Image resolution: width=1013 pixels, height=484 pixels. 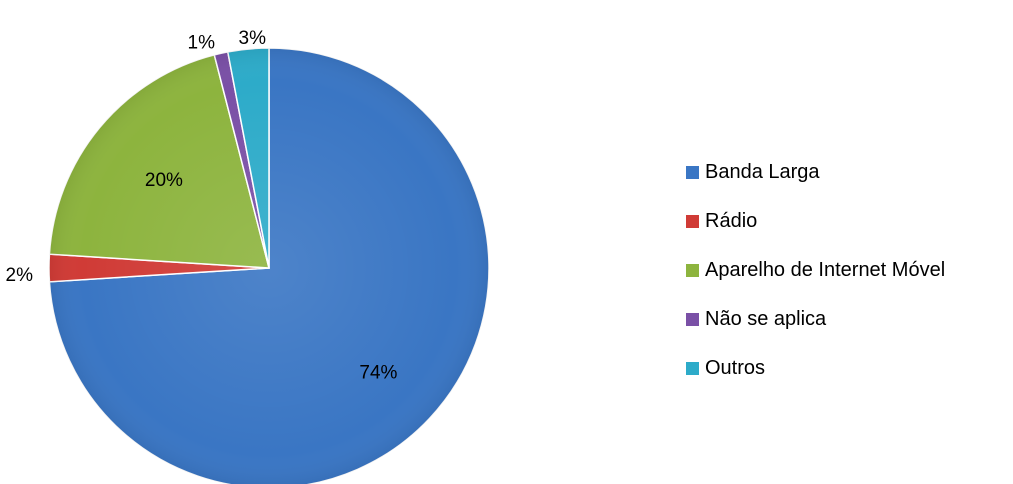 I want to click on legend-swatch-banda-larga, so click(x=692, y=172).